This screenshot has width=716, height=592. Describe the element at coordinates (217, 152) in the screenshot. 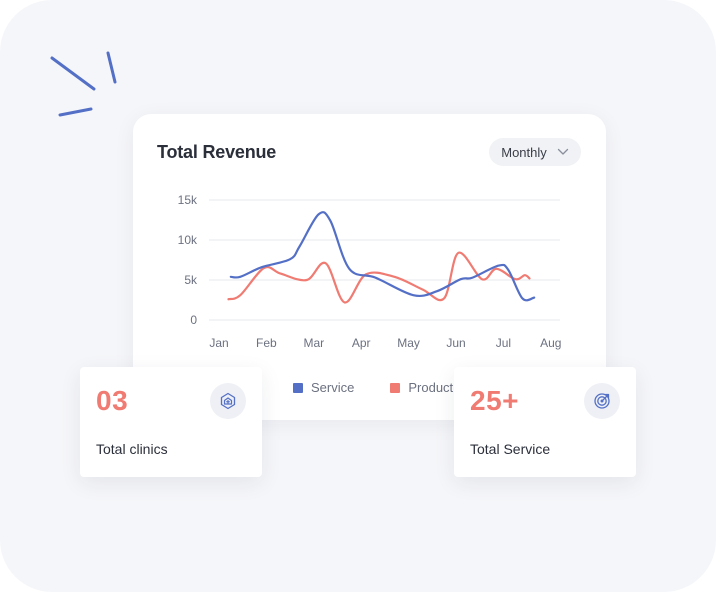

I see `card-title: Total Revenue` at that location.